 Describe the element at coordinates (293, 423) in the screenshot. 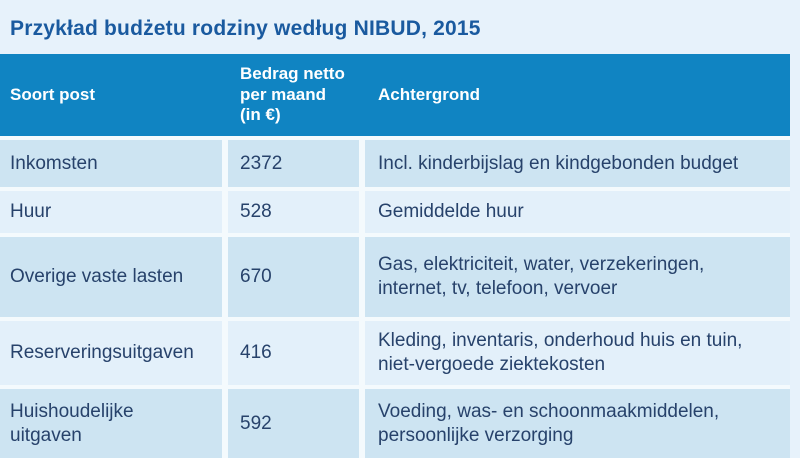

I see `table-cell-bedrag: 592` at that location.